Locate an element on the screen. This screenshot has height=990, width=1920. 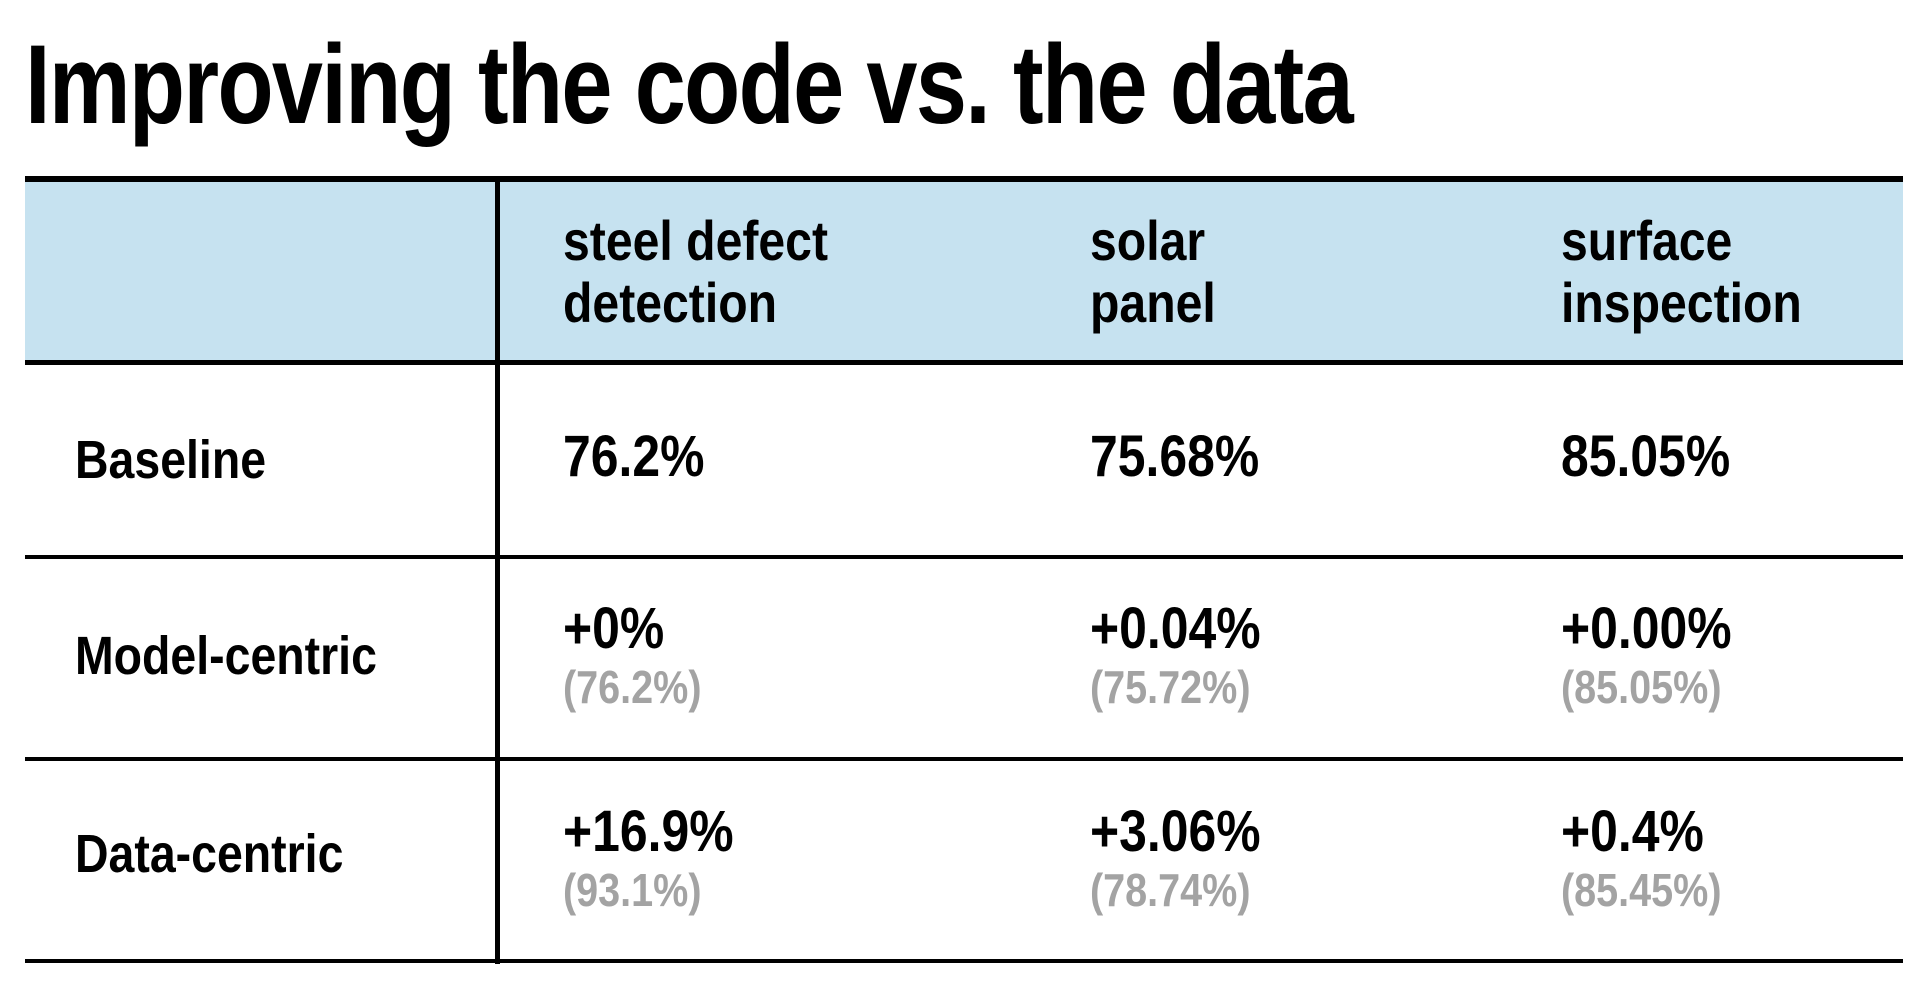
table-cell: 85.05% is located at coordinates (1645, 457).